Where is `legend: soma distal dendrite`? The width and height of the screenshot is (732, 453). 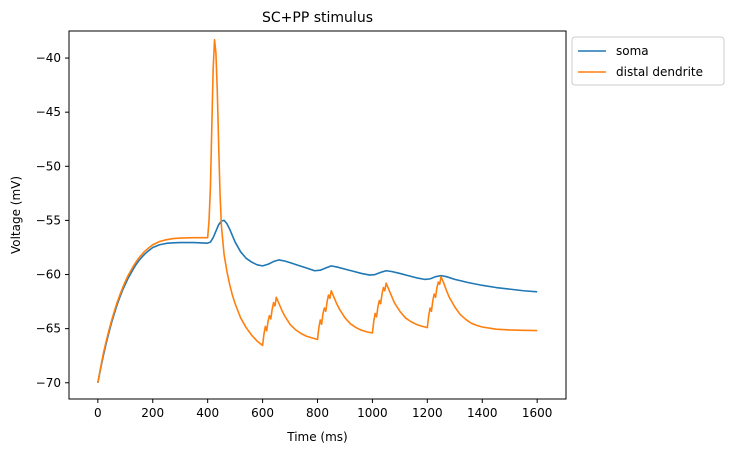
legend: soma distal dendrite is located at coordinates (648, 61).